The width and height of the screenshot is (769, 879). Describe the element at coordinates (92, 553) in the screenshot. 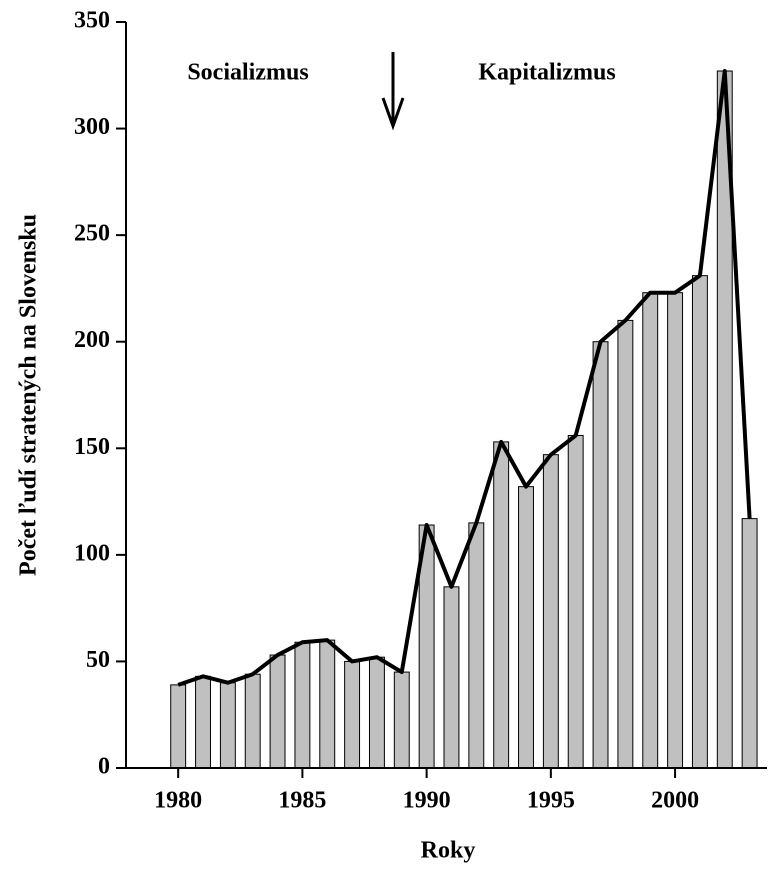

I see `y-tick-label: 100` at that location.